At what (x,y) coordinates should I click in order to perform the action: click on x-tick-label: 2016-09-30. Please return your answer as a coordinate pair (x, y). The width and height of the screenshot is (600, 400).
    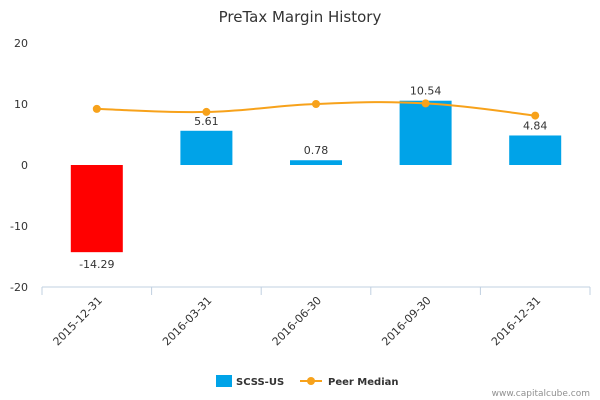
    Looking at the image, I should click on (406, 321).